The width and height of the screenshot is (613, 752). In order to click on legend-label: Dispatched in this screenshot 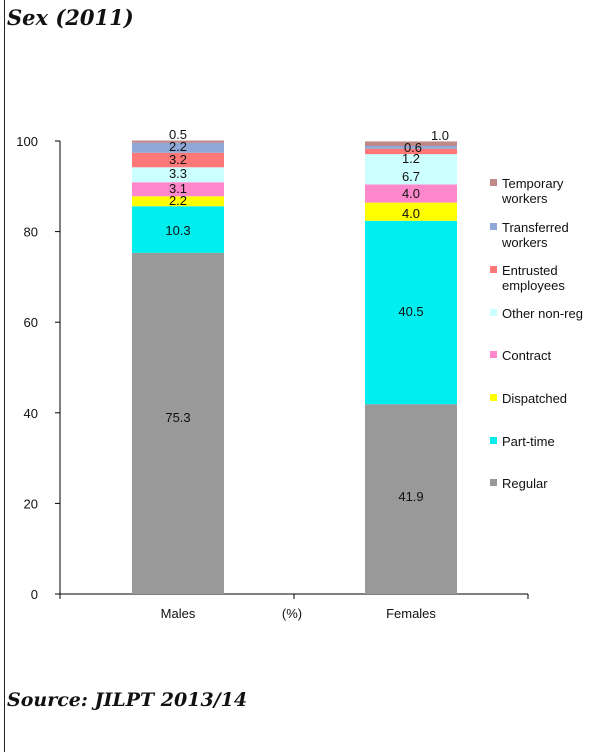, I will do `click(534, 398)`.